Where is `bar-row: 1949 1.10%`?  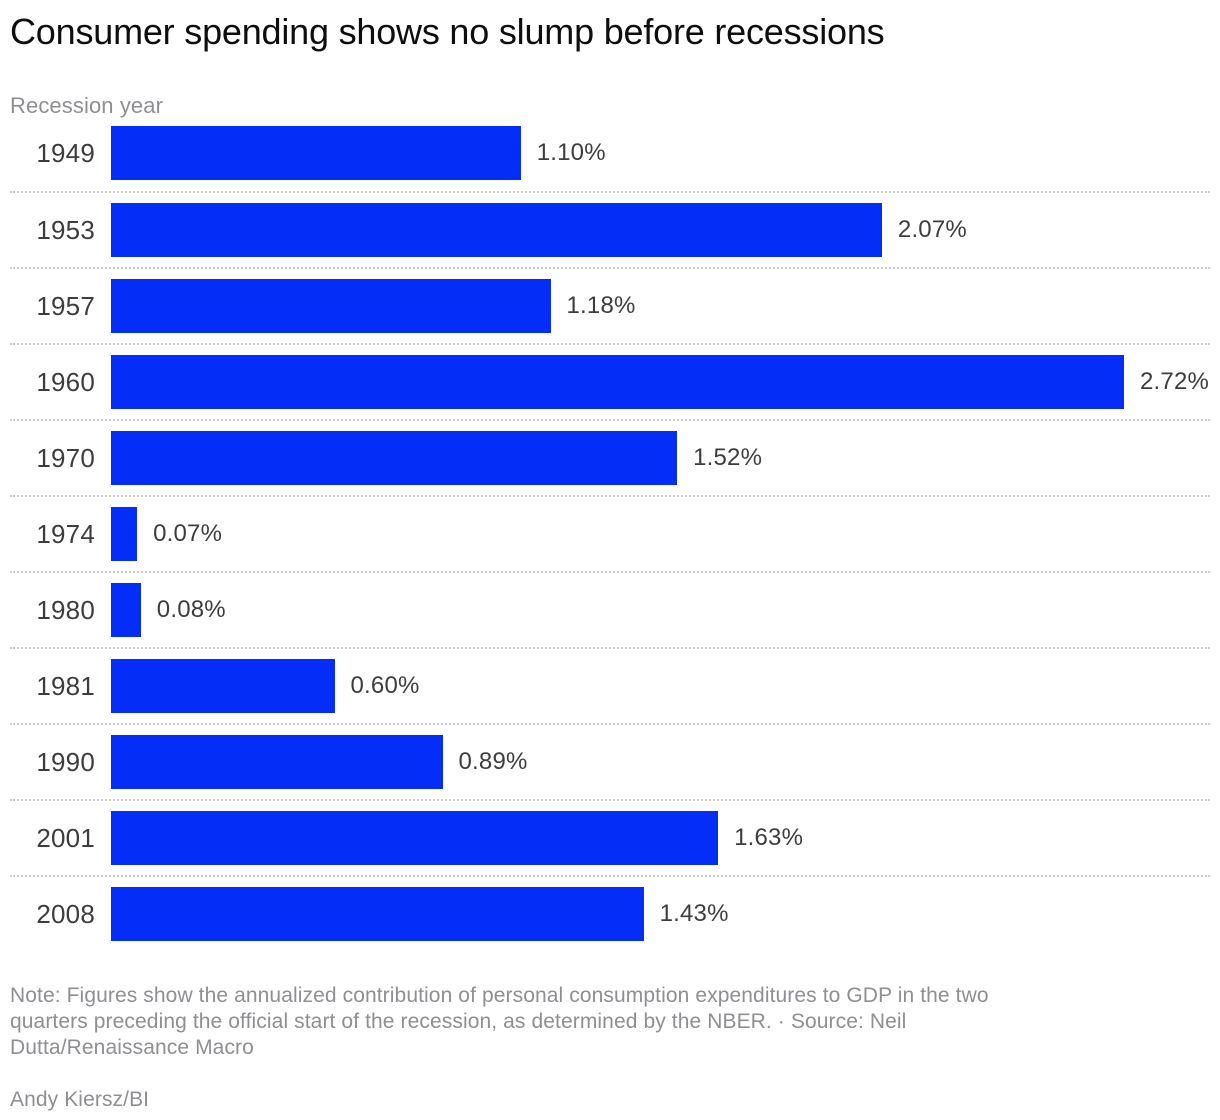
bar-row: 1949 1.10% is located at coordinates (610, 153).